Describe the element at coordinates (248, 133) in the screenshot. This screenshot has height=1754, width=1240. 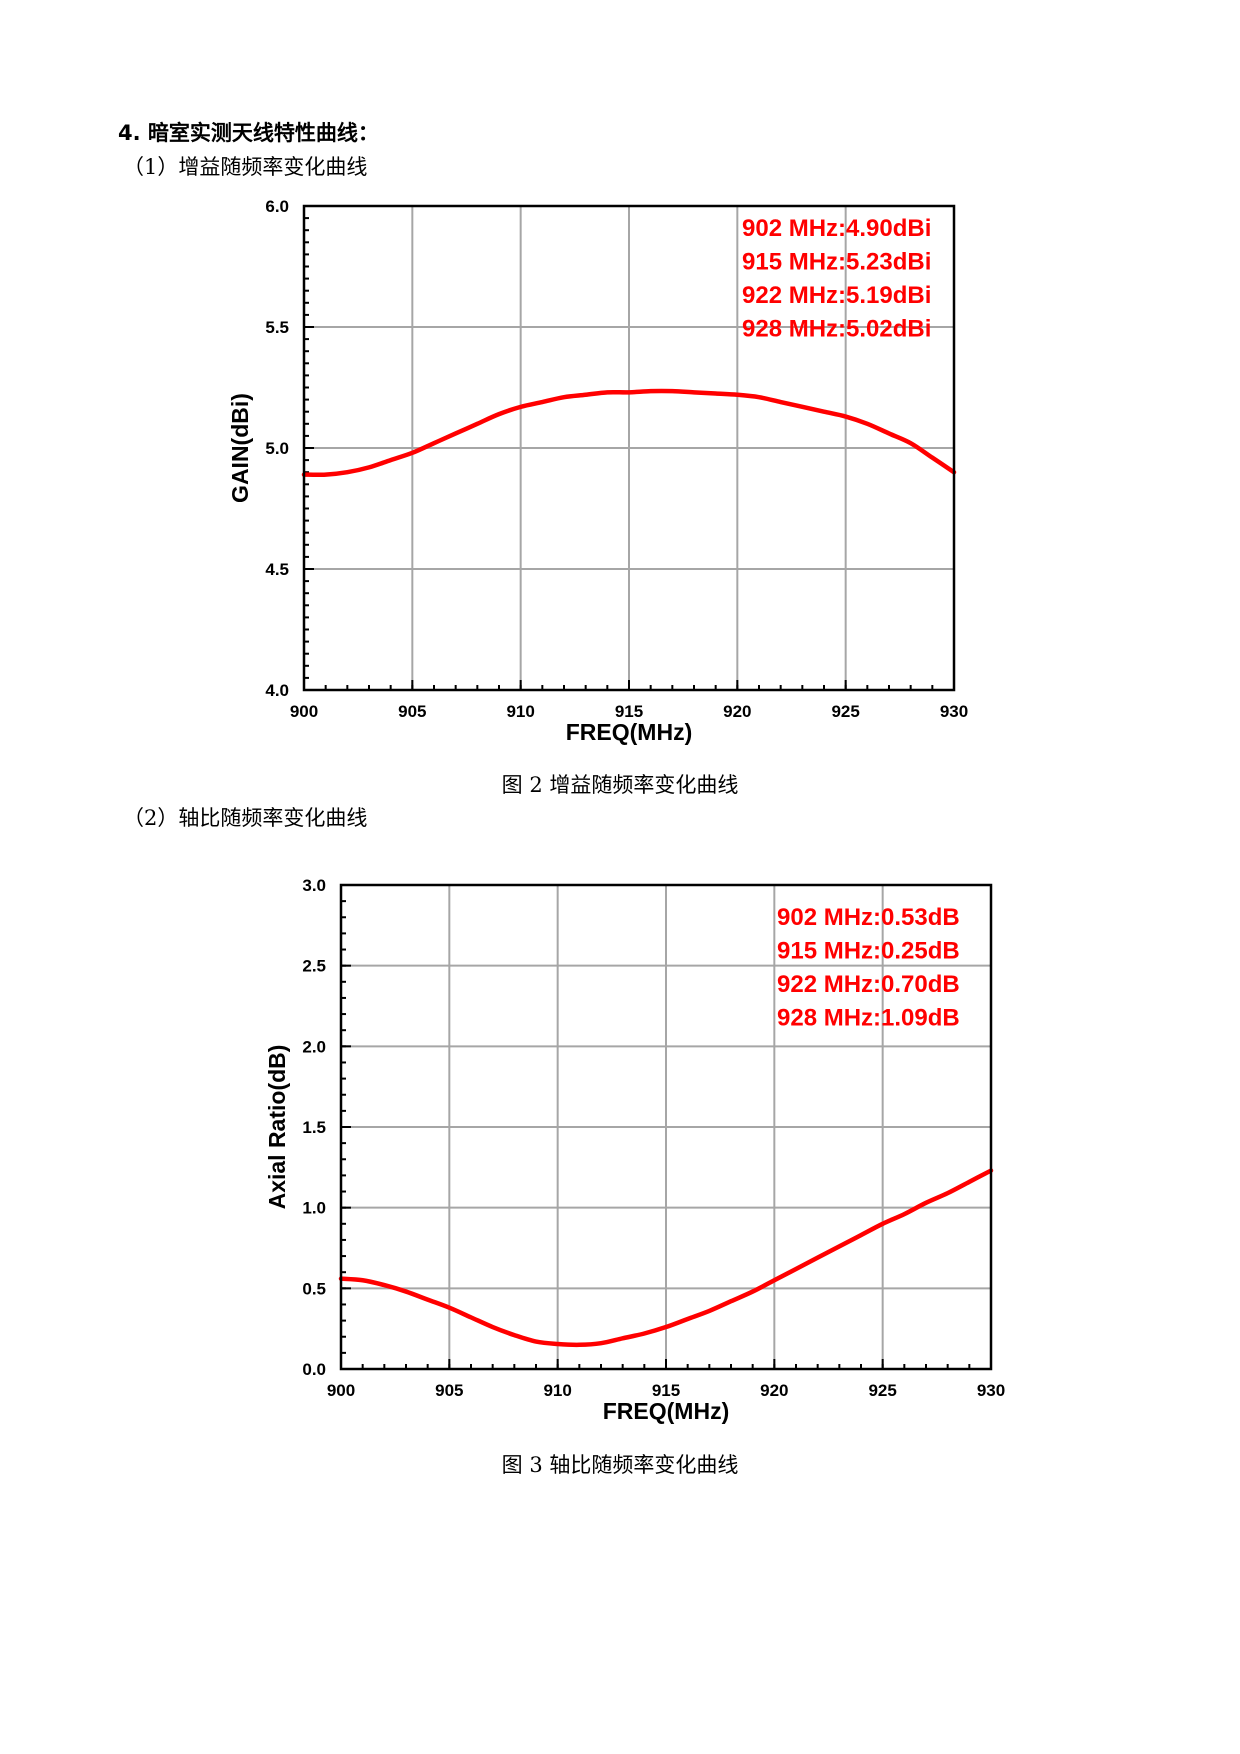
I see `section-heading: 4. 暗室实测天线特性曲线：` at that location.